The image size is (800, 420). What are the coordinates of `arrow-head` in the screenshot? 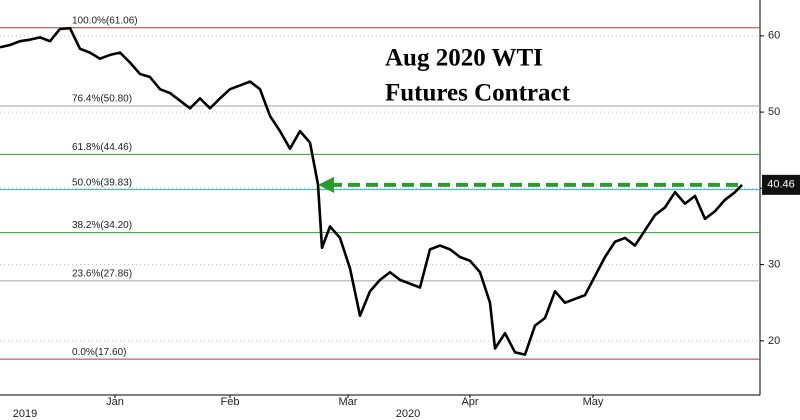 It's located at (326, 184).